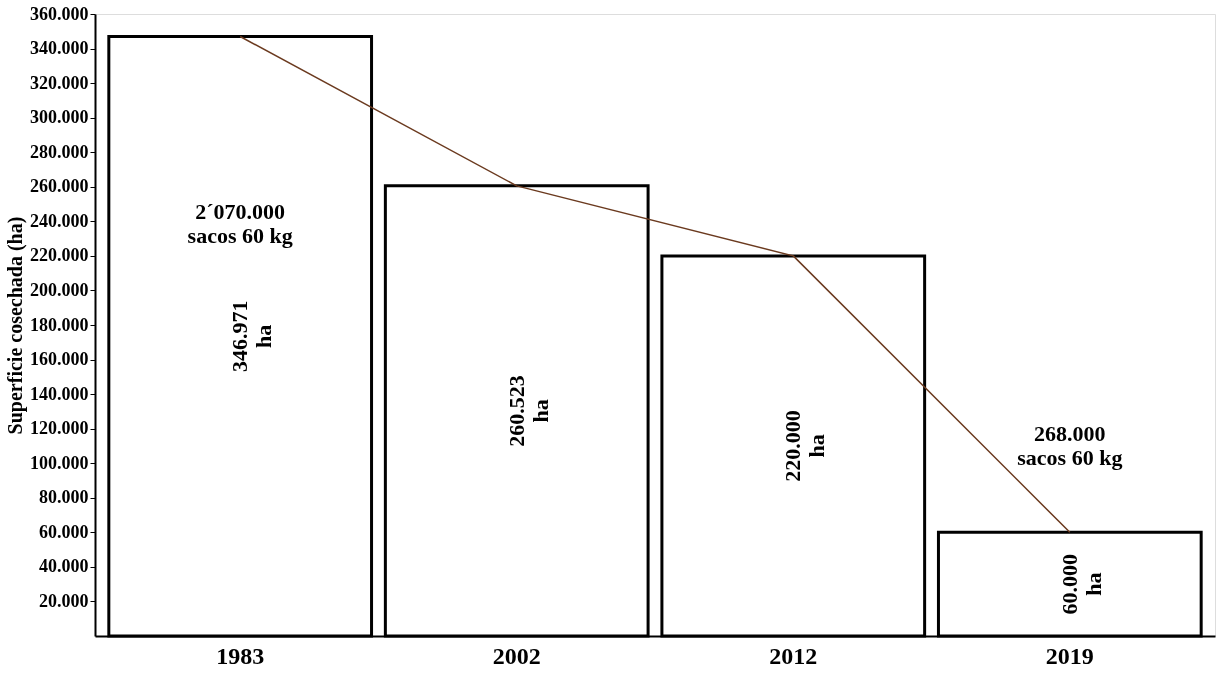 This screenshot has width=1220, height=673. Describe the element at coordinates (15, 325) in the screenshot. I see `y-axis-title: Superficie cosechada (ha)` at that location.